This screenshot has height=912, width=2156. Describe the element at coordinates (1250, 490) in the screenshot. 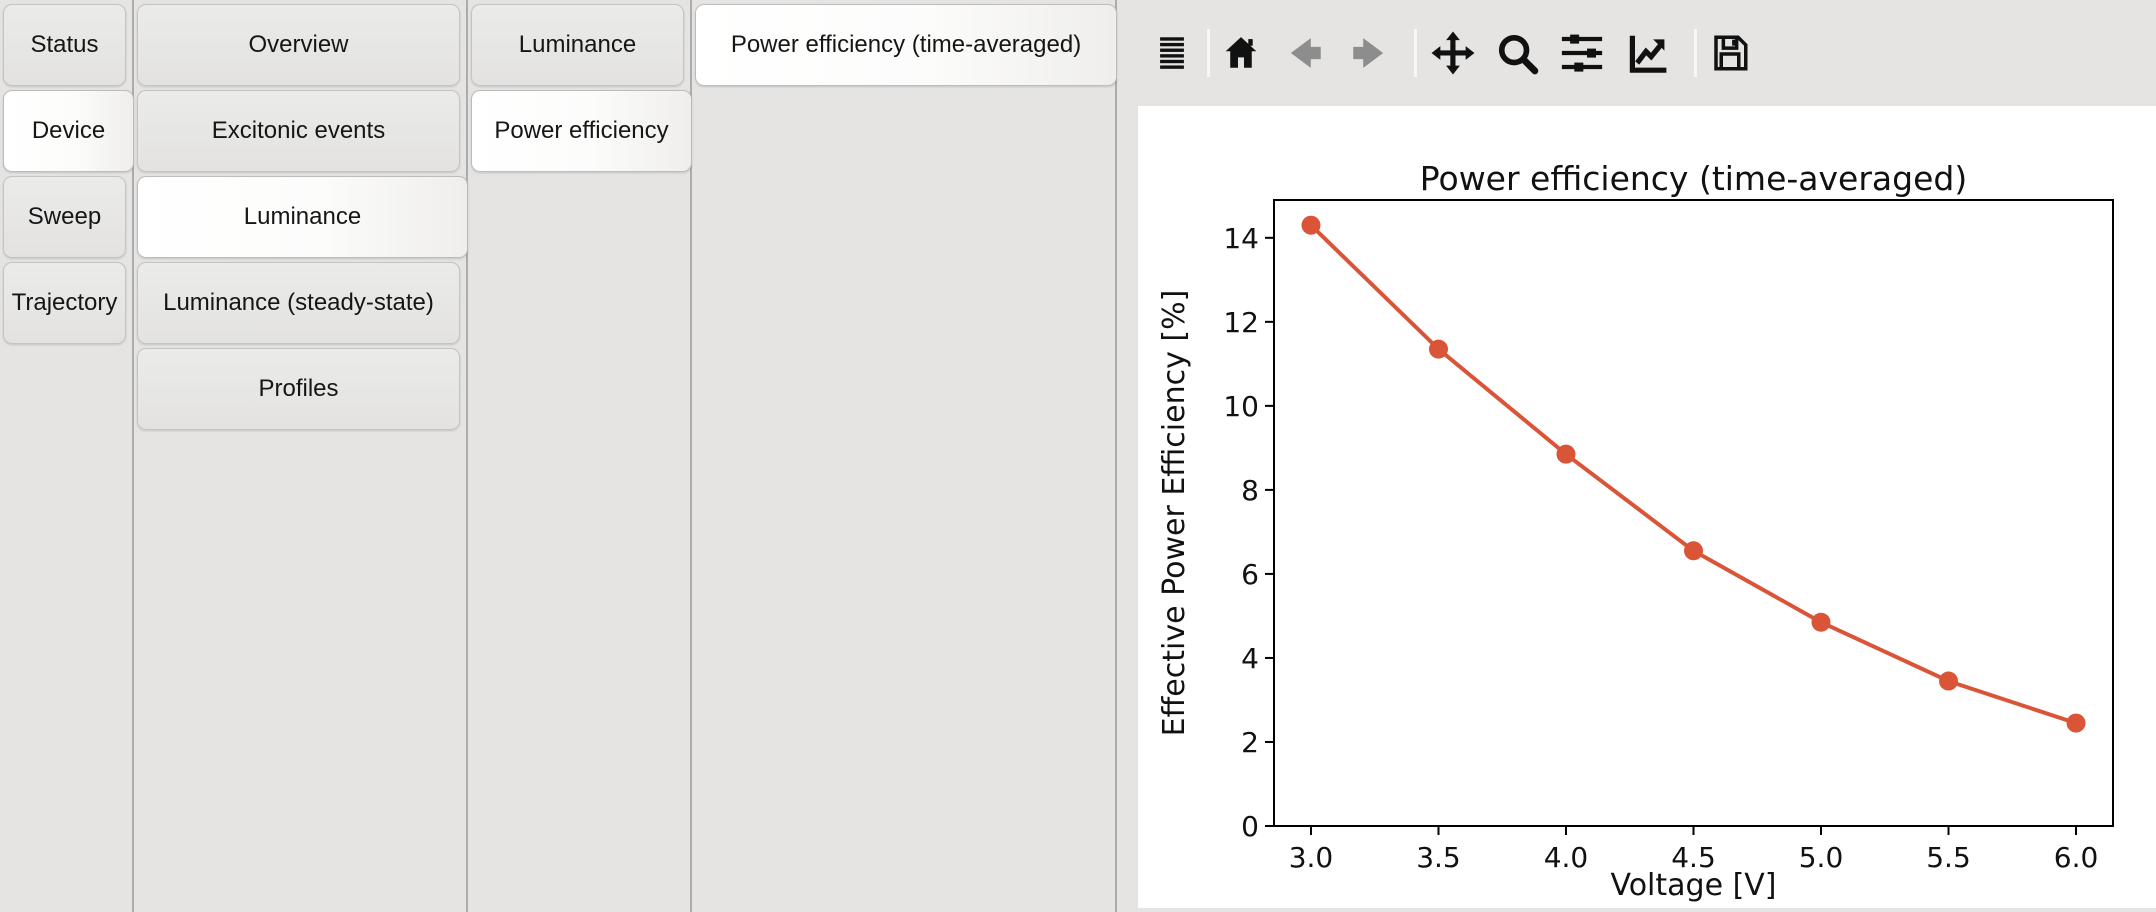

I see `y-tick-label: 8` at that location.